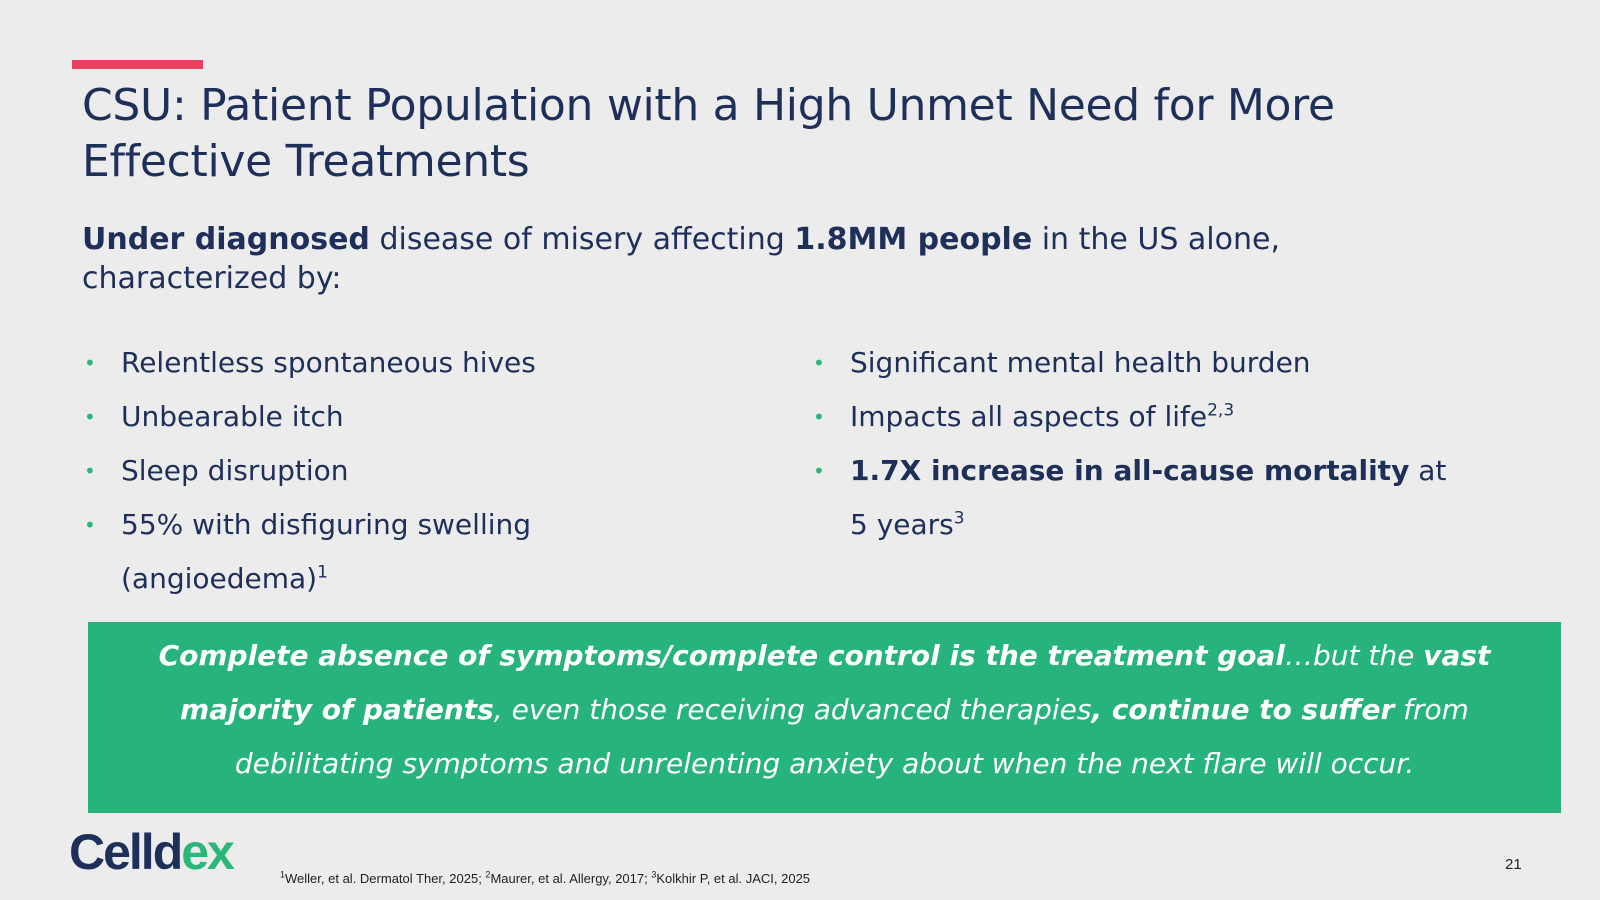 This screenshot has width=1600, height=900. What do you see at coordinates (733, 878) in the screenshot?
I see `footnote-text: Kolkhir P, et al. JACI, 2025` at bounding box center [733, 878].